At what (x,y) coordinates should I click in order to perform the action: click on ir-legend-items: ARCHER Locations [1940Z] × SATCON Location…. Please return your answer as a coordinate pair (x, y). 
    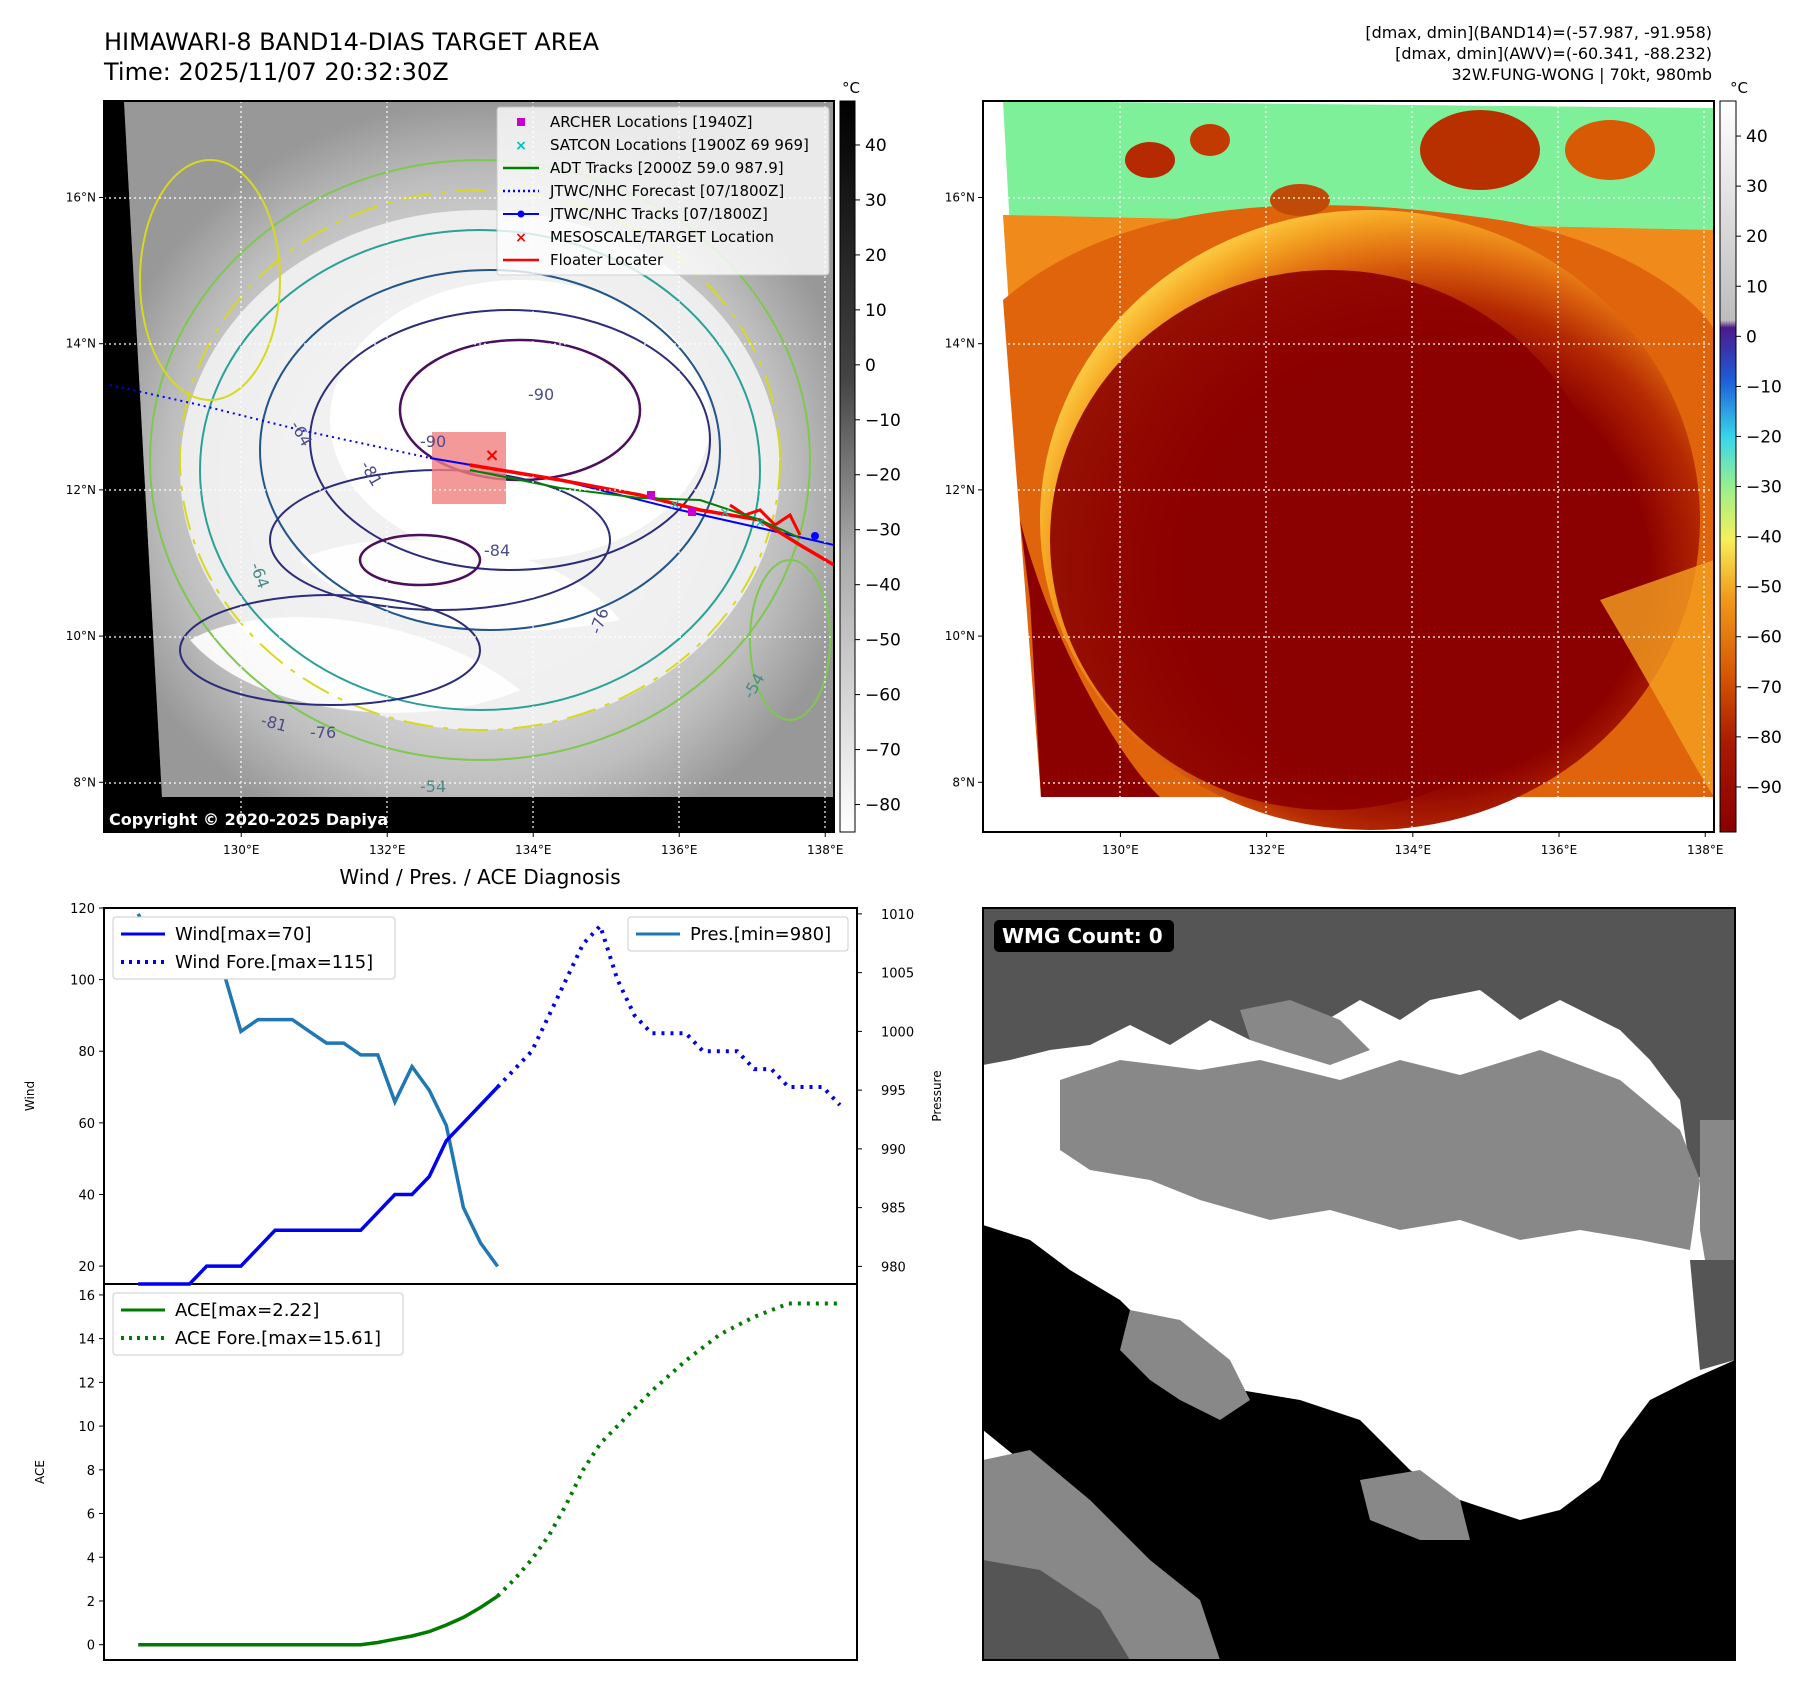
    Looking at the image, I should click on (656, 191).